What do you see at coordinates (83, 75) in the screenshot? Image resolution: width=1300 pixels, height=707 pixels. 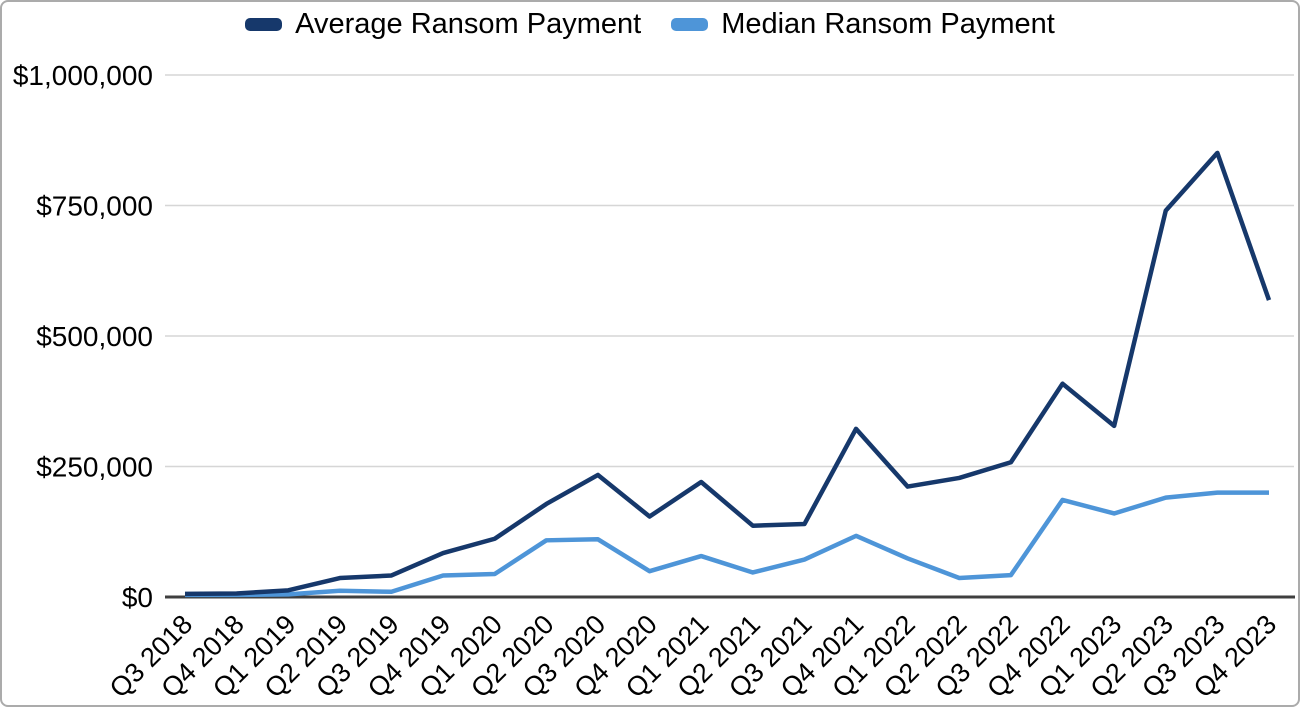 I see `y-tick-label: $1,000,000` at bounding box center [83, 75].